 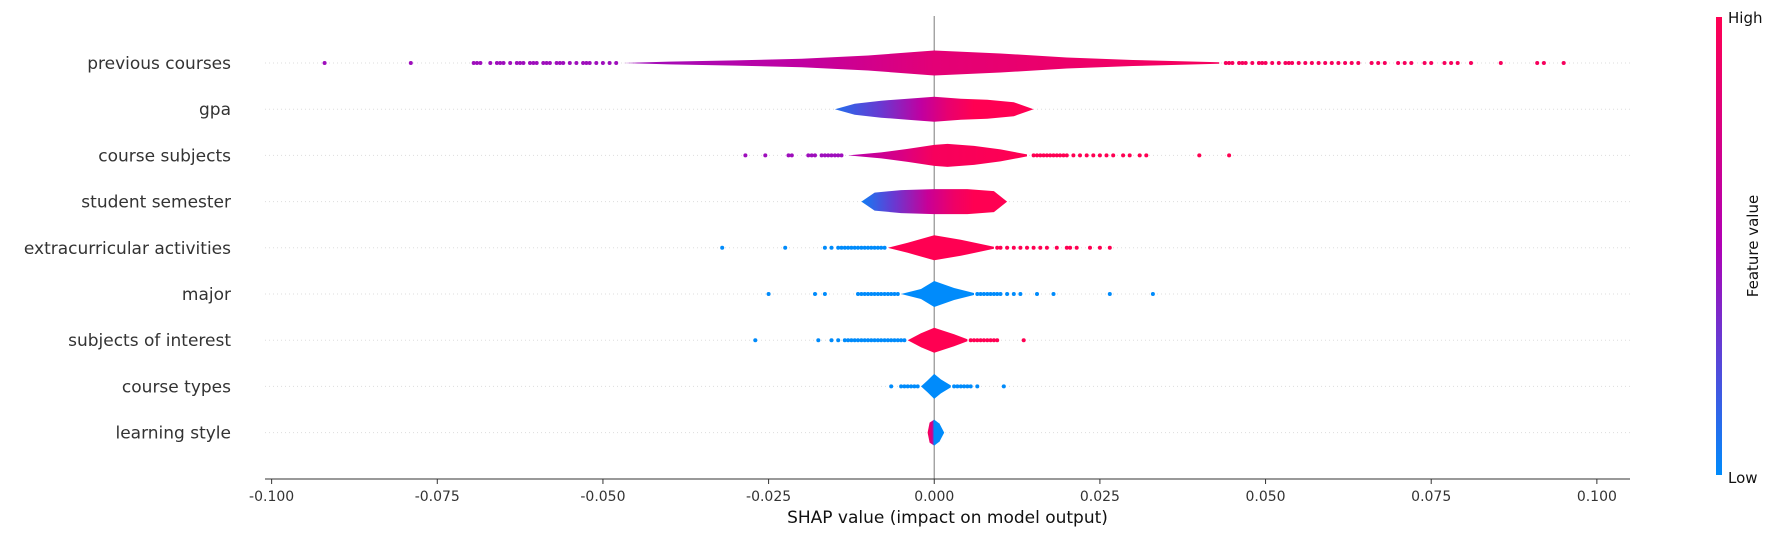 I want to click on x-tick-label: 0.000, so click(x=934, y=497).